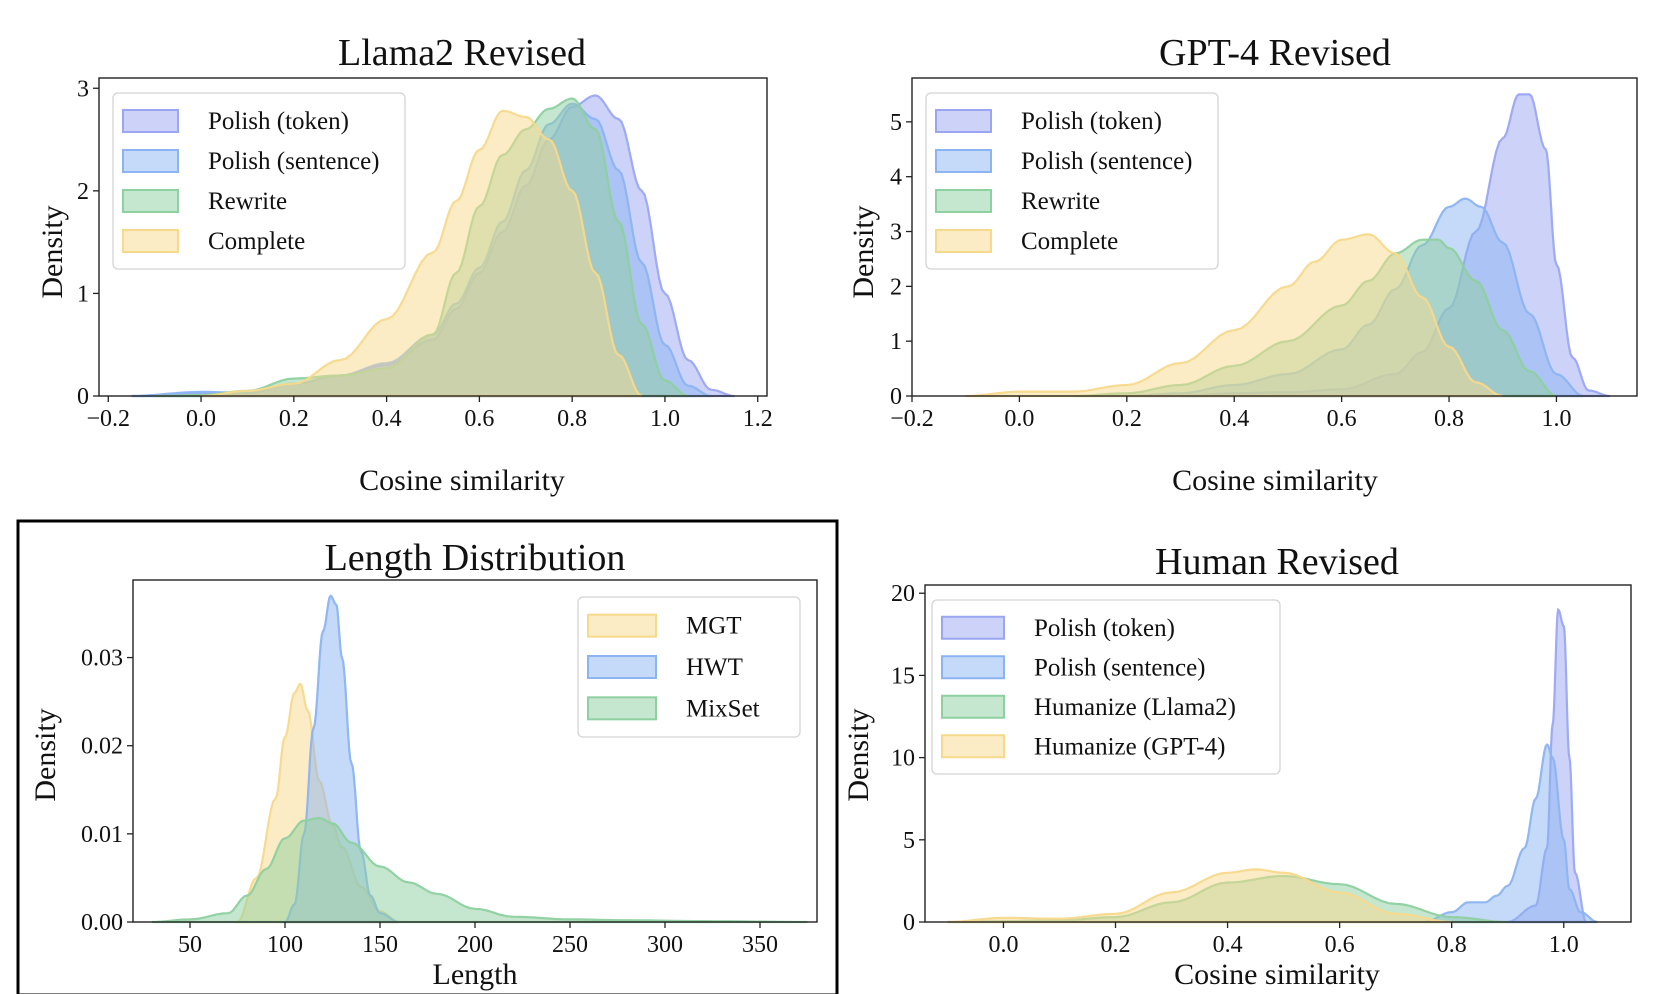 The height and width of the screenshot is (994, 1661). I want to click on legend-label: MGT, so click(714, 626).